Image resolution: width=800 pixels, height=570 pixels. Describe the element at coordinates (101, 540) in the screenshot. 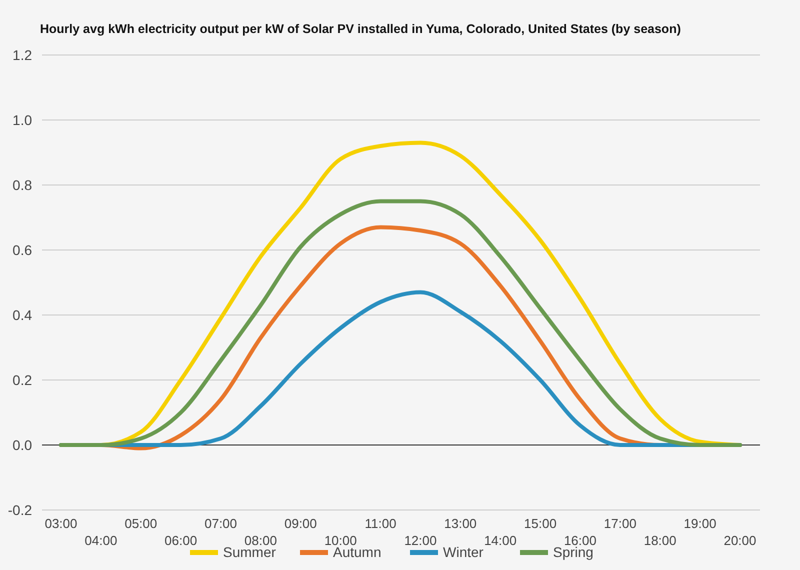

I see `x-tick-label: 04:00` at that location.